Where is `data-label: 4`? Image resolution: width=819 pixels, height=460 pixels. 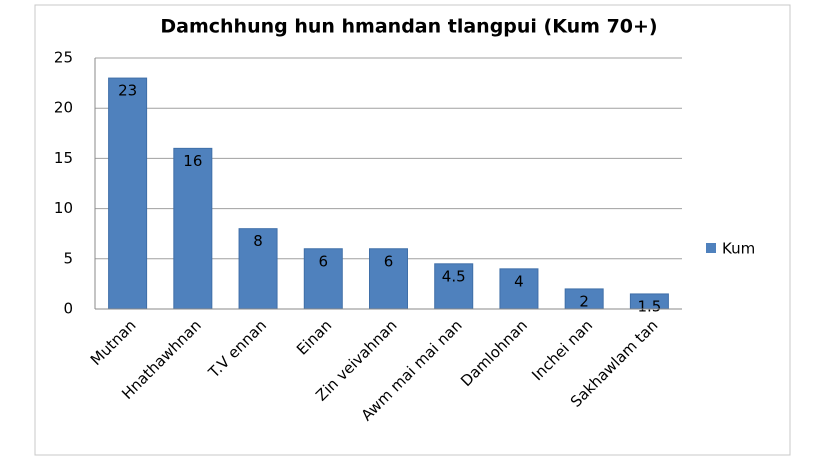
data-label: 4 is located at coordinates (519, 281).